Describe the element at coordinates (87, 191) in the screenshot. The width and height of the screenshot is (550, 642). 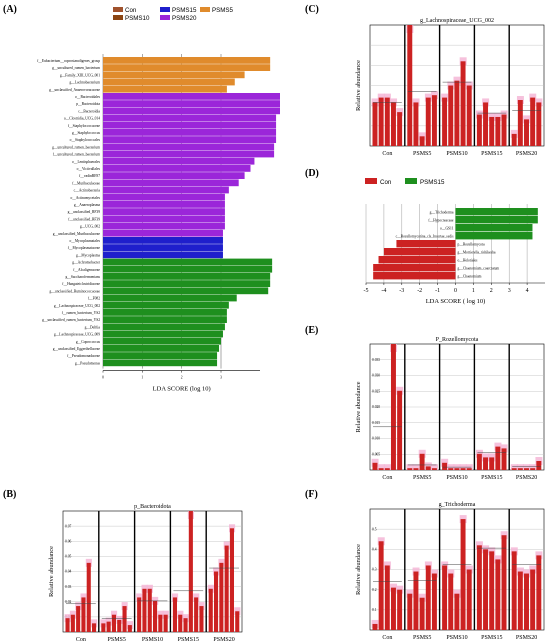
I see `lda-bar-label: c__Actinobacteria` at that location.